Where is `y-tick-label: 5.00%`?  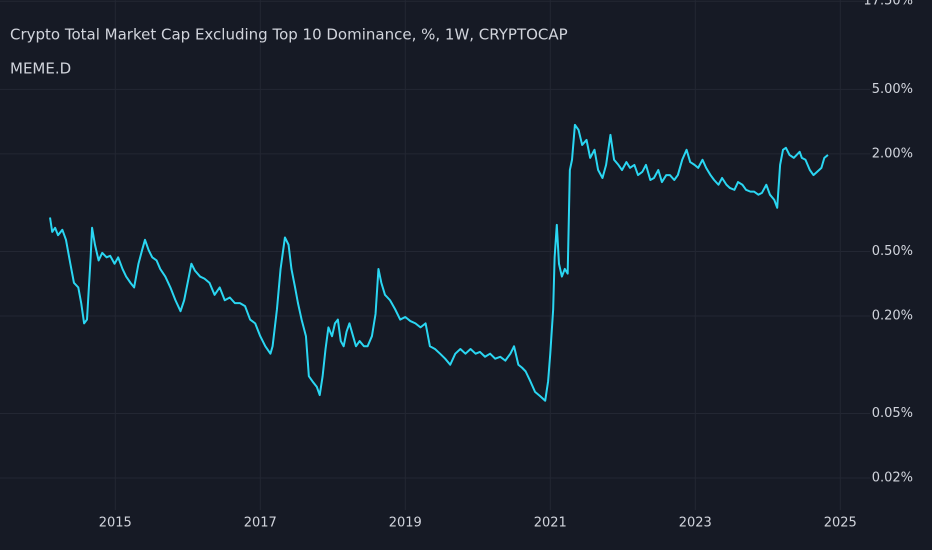
y-tick-label: 5.00% is located at coordinates (892, 89).